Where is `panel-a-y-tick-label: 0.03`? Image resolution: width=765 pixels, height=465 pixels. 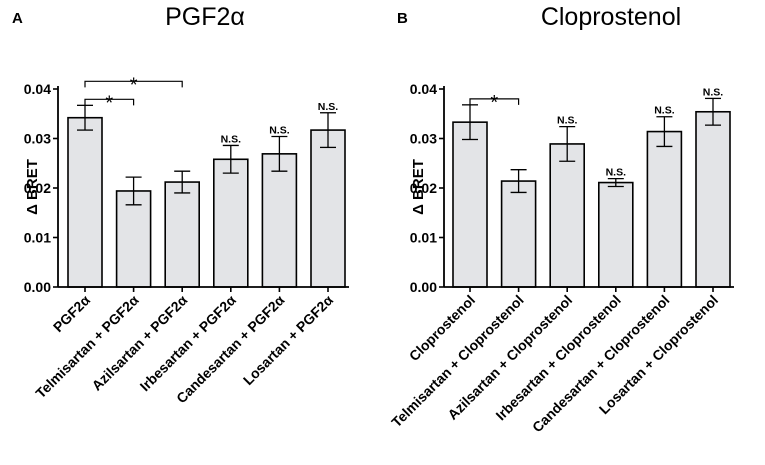
panel-a-y-tick-label: 0.03 is located at coordinates (37, 139).